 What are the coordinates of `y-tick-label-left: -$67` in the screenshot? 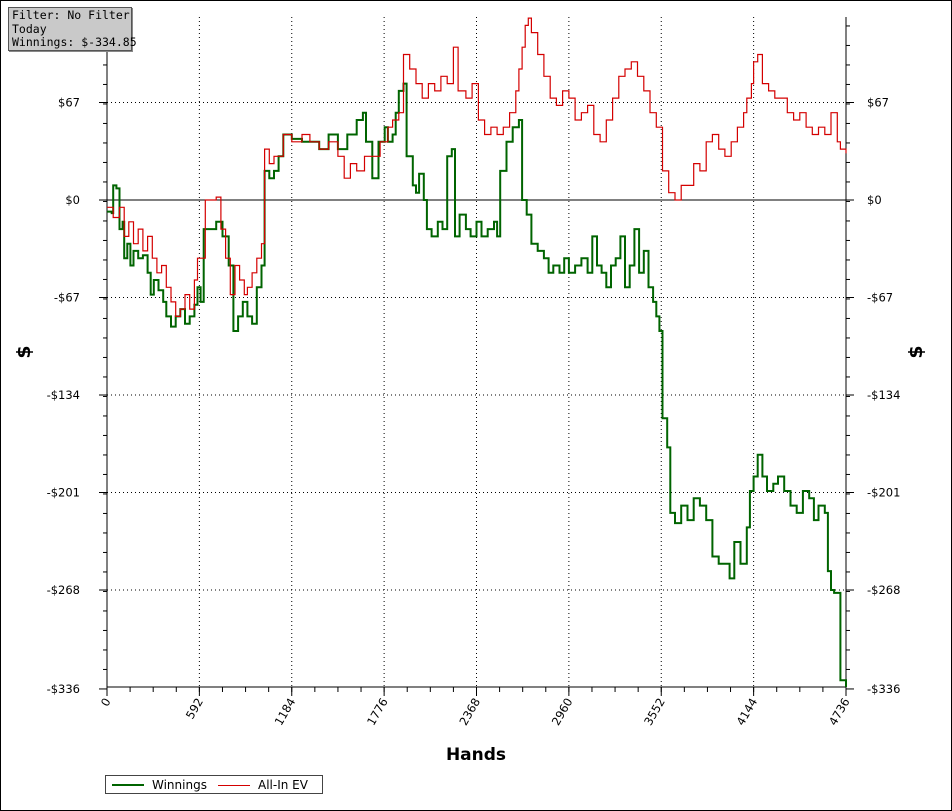 It's located at (67, 298).